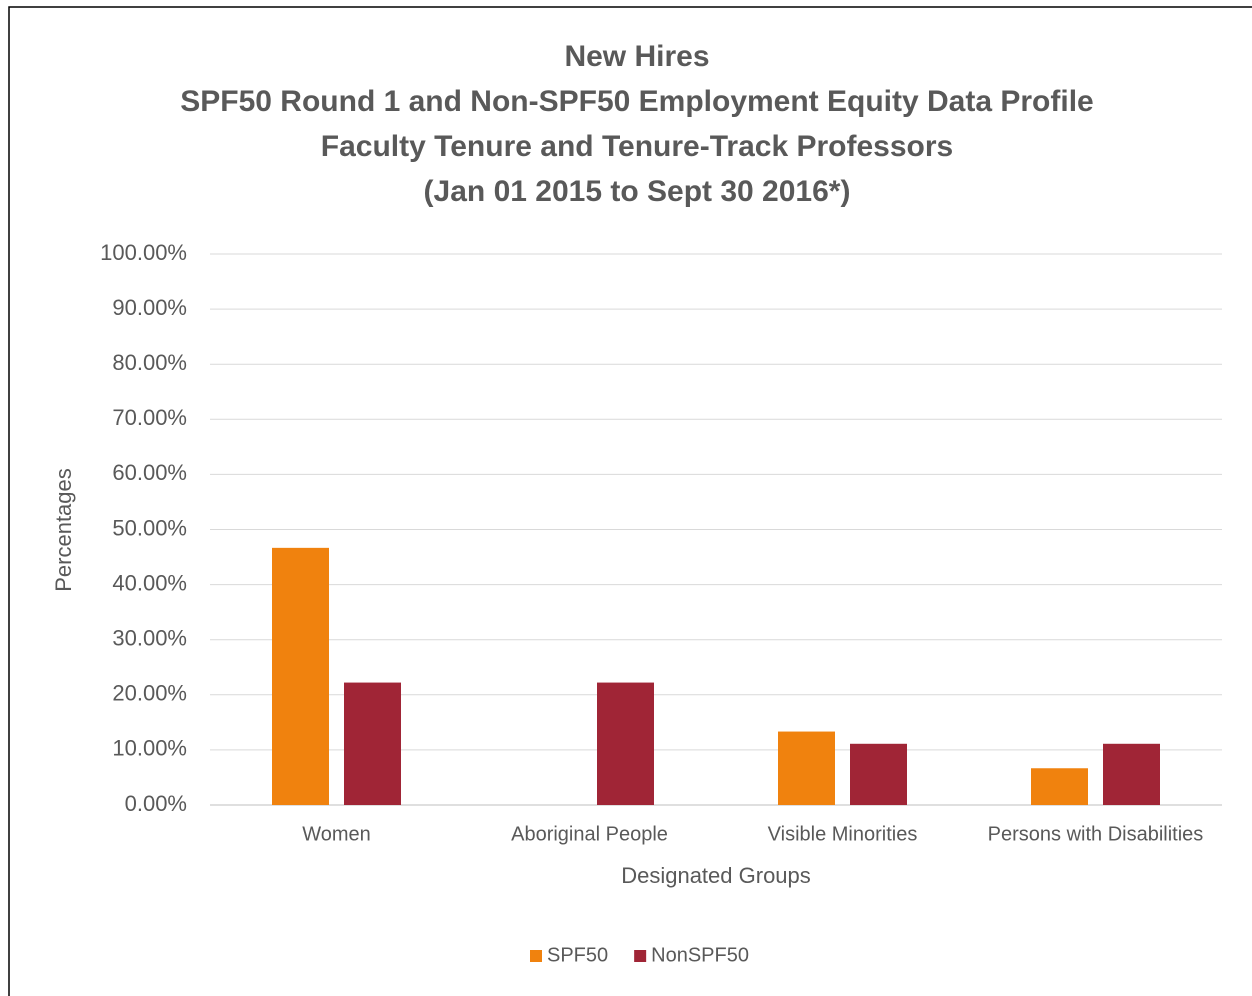 This screenshot has width=1252, height=996. What do you see at coordinates (589, 834) in the screenshot?
I see `x-tick-label: Aboriginal People` at bounding box center [589, 834].